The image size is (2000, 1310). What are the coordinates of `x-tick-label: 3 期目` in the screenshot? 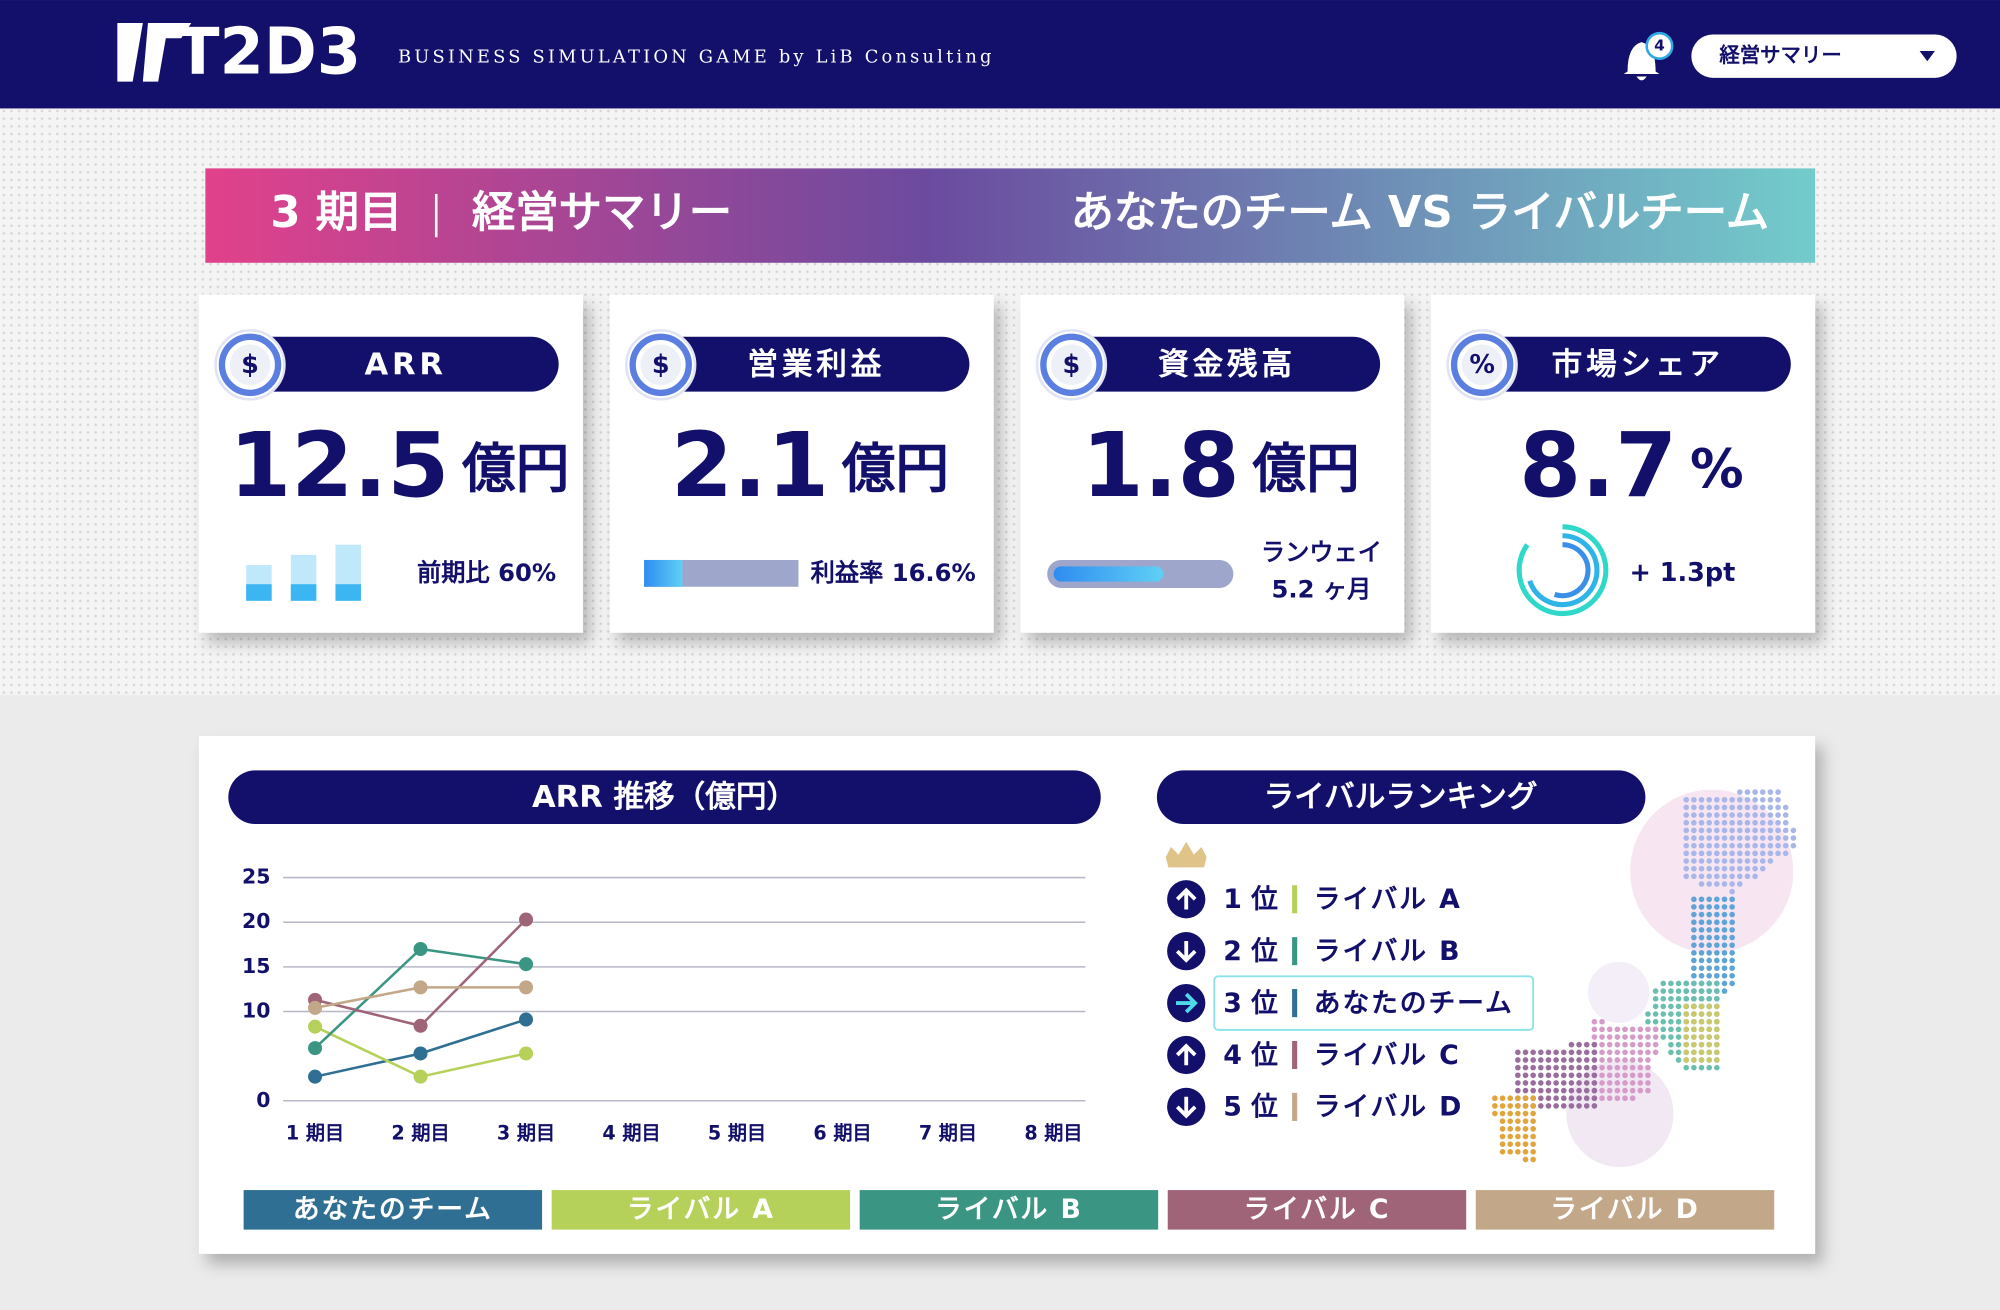 It's located at (526, 1132).